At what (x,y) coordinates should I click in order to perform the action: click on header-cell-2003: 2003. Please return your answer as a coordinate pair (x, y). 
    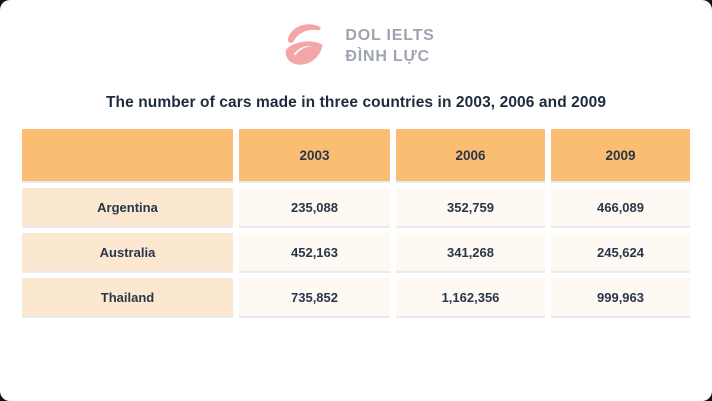
    Looking at the image, I should click on (314, 155).